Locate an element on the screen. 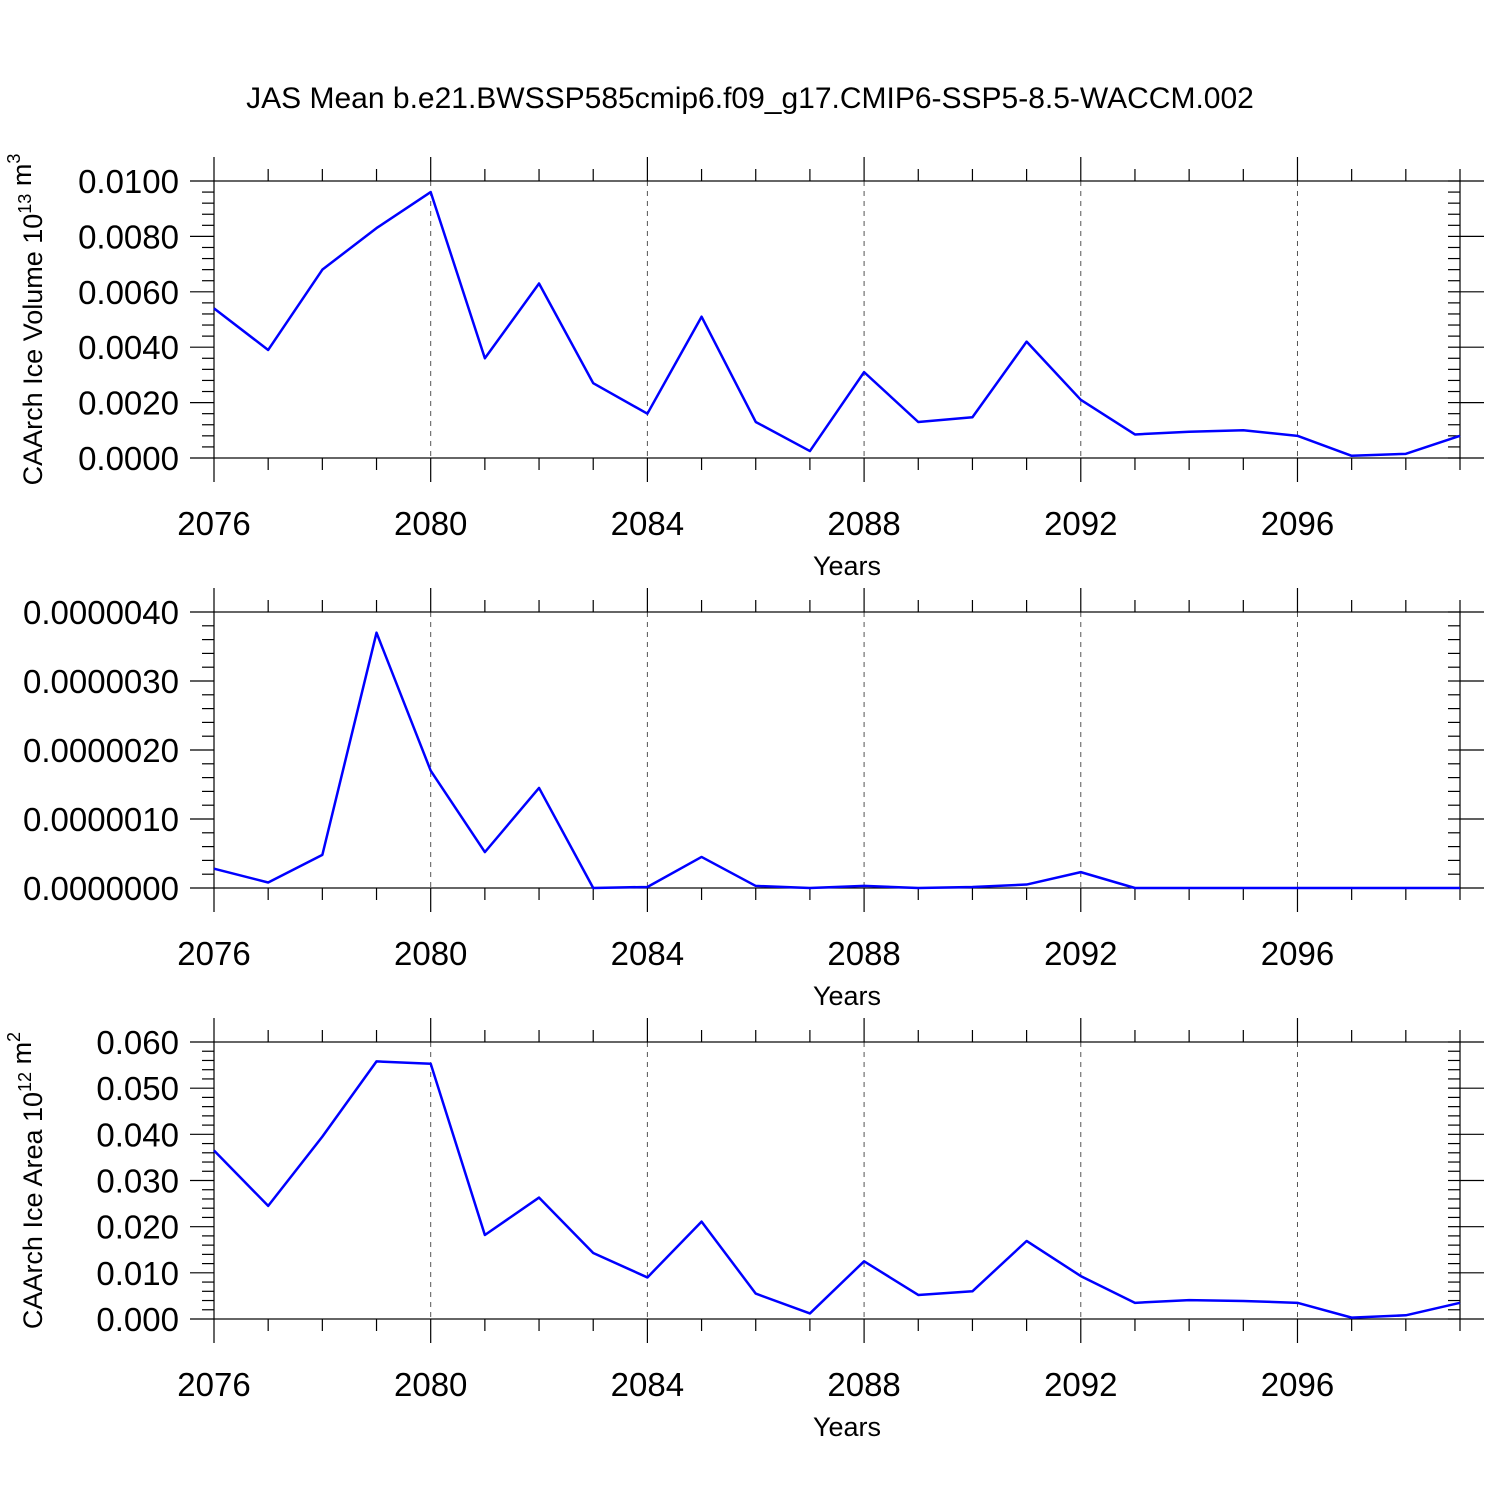  y-axis-title-sup: 12 is located at coordinates (25, 1082).